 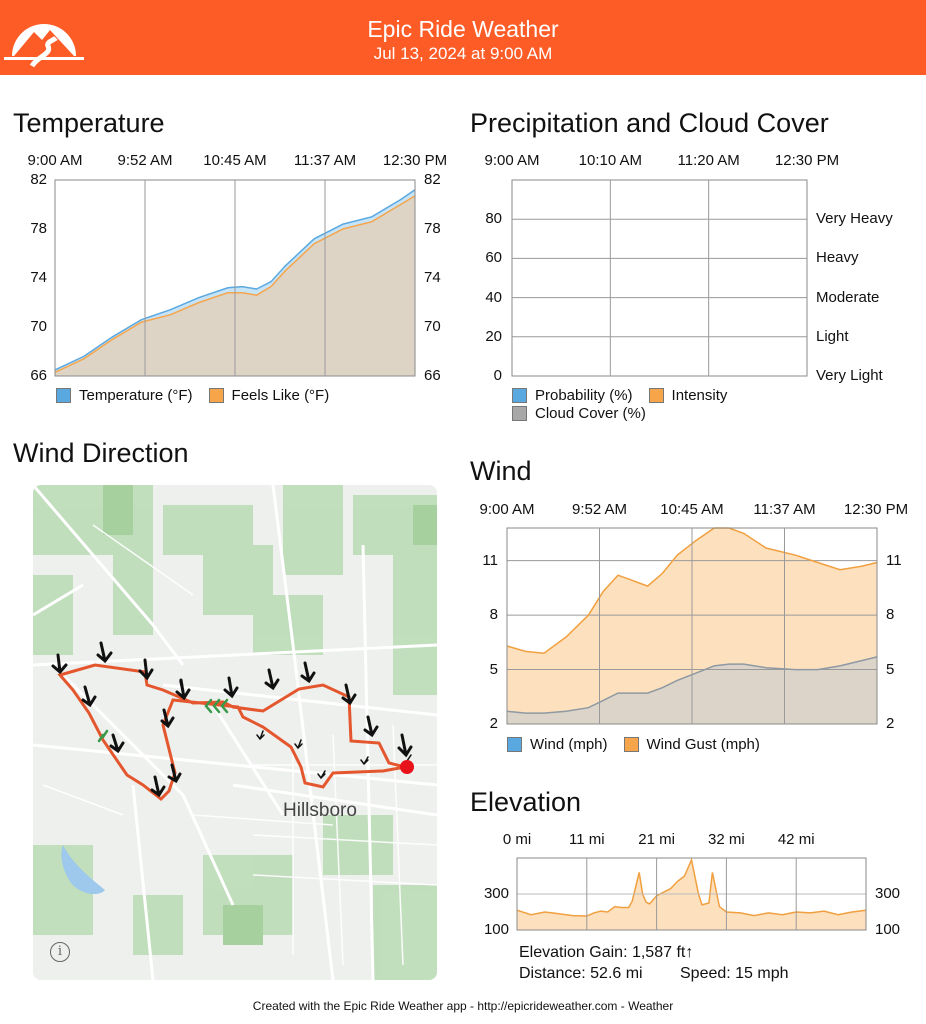 I want to click on wind-x-tick: 10:45 AM, so click(x=692, y=509).